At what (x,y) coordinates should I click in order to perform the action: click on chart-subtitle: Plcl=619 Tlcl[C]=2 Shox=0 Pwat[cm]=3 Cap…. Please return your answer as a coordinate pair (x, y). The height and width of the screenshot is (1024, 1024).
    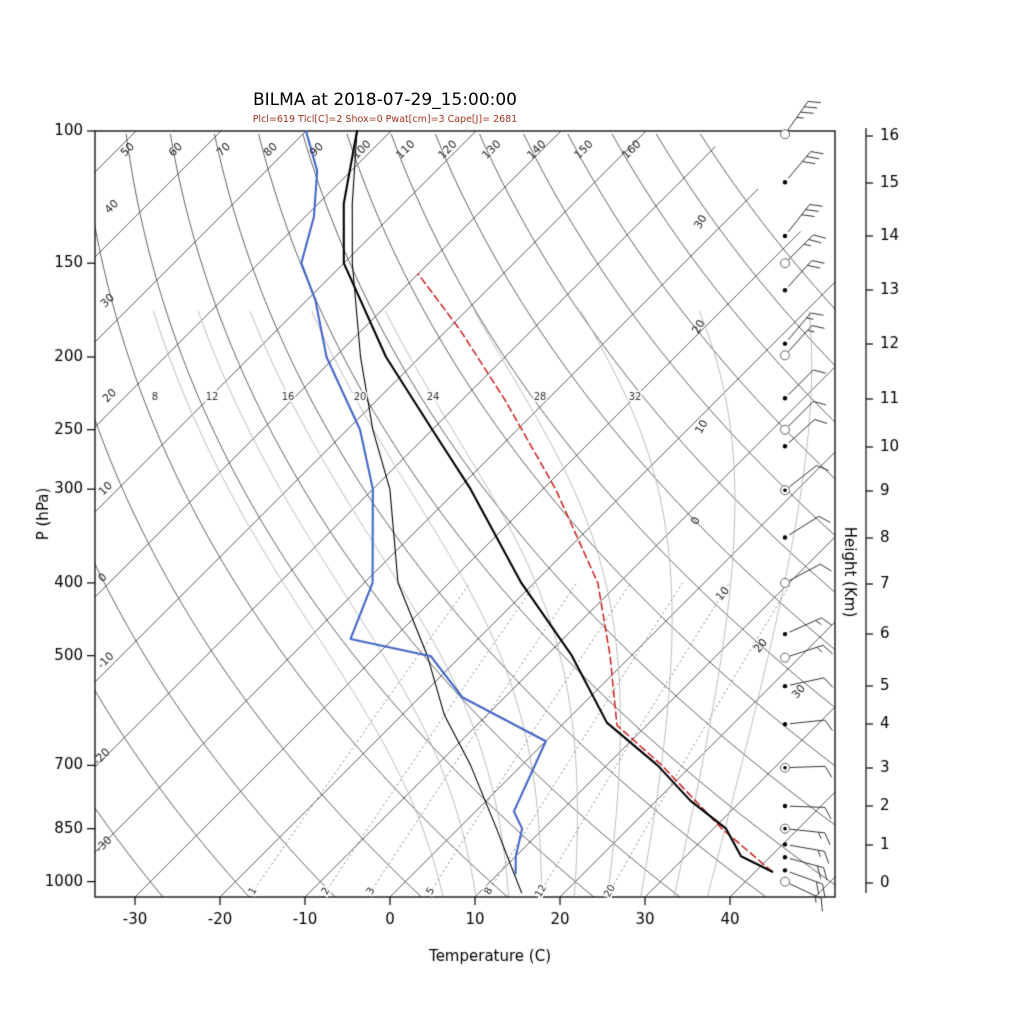
    Looking at the image, I should click on (385, 119).